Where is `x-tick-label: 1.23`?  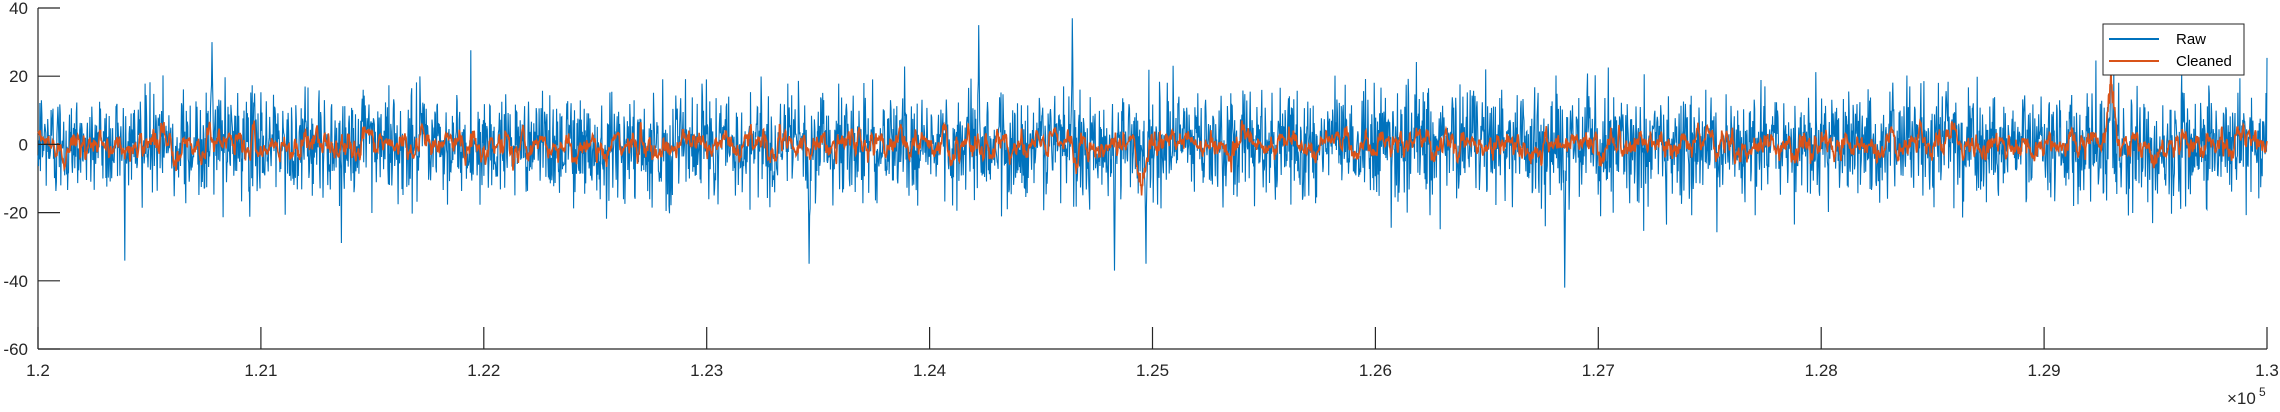 x-tick-label: 1.23 is located at coordinates (706, 370).